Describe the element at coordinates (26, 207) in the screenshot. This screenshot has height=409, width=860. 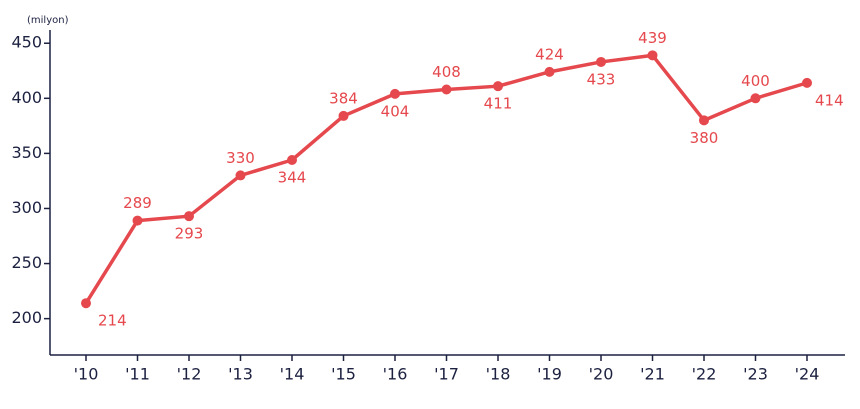
I see `y-tick-label: 300` at that location.